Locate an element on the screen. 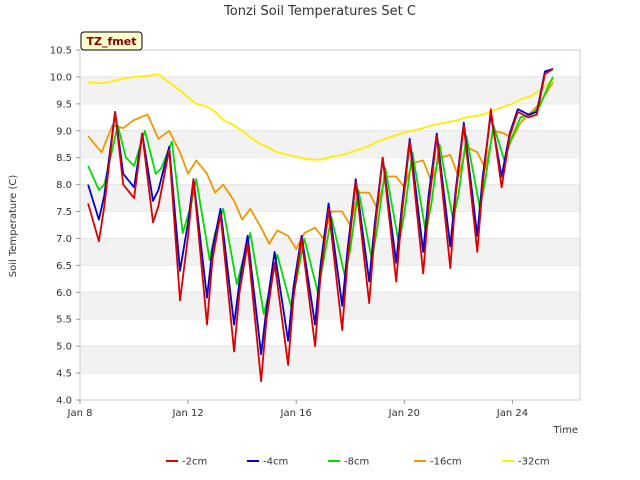 The height and width of the screenshot is (480, 640). legend-item: -2cm is located at coordinates (186, 462).